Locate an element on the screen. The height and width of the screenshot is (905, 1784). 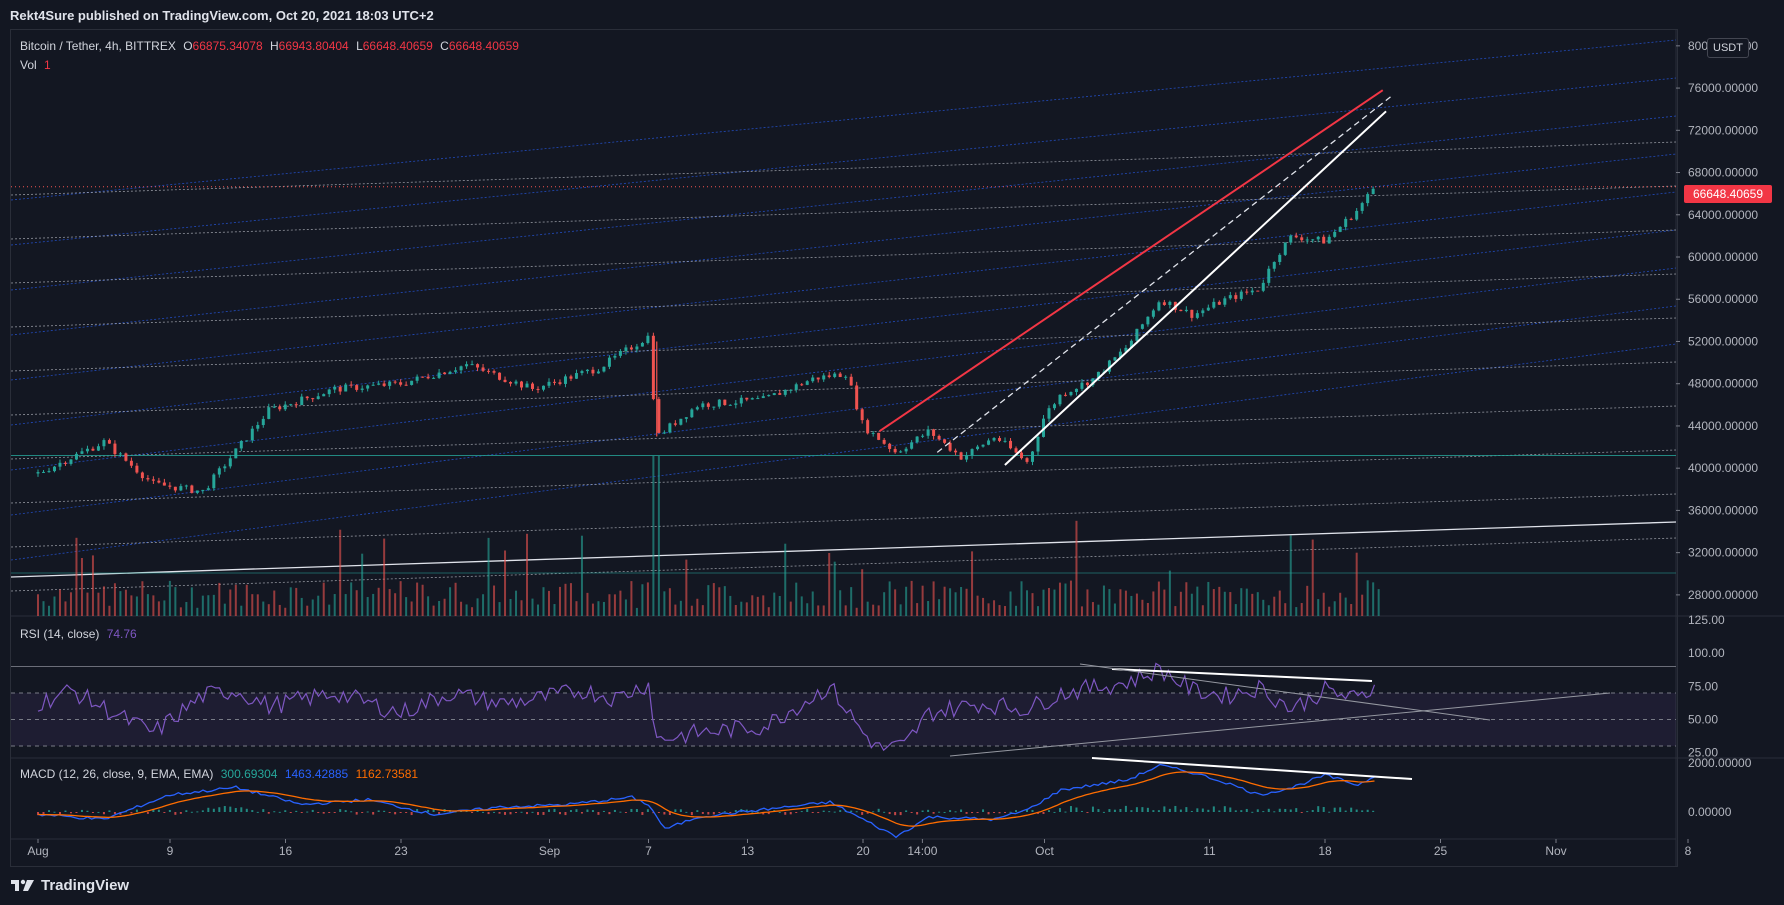
rsi-pane is located at coordinates (843, 709).